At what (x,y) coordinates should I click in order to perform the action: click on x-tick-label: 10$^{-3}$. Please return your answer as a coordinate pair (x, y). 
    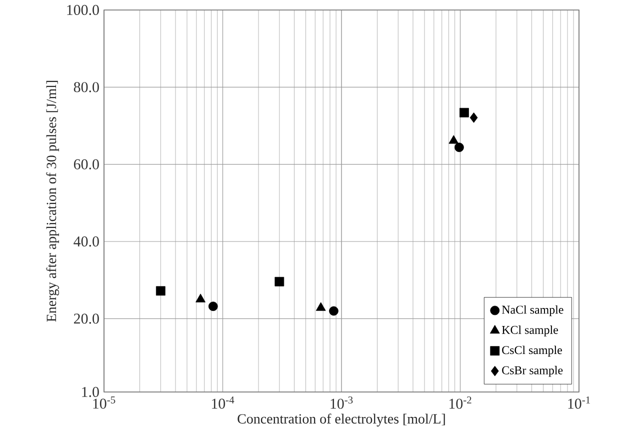
    Looking at the image, I should click on (341, 402).